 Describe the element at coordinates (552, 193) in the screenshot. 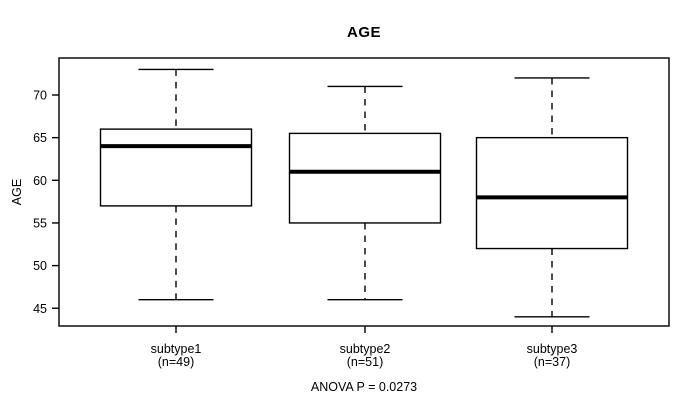

I see `iqr-box-subtype3` at that location.